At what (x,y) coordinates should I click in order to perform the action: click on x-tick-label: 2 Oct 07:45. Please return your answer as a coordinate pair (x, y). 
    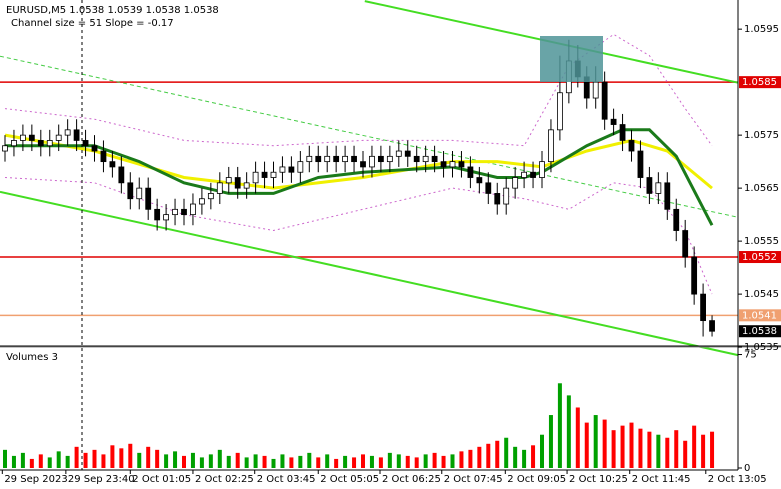
    Looking at the image, I should click on (473, 479).